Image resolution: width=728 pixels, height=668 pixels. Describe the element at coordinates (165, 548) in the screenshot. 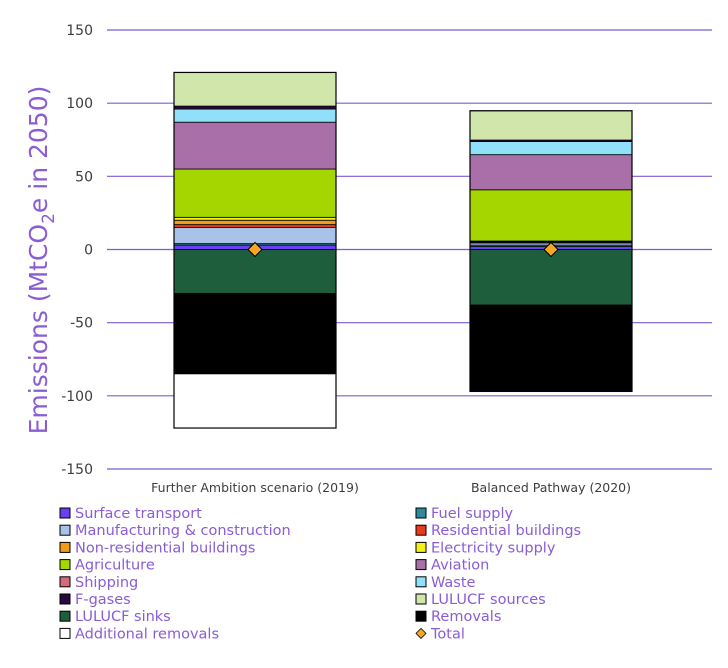

I see `legend-label: Non-residential buildings` at that location.